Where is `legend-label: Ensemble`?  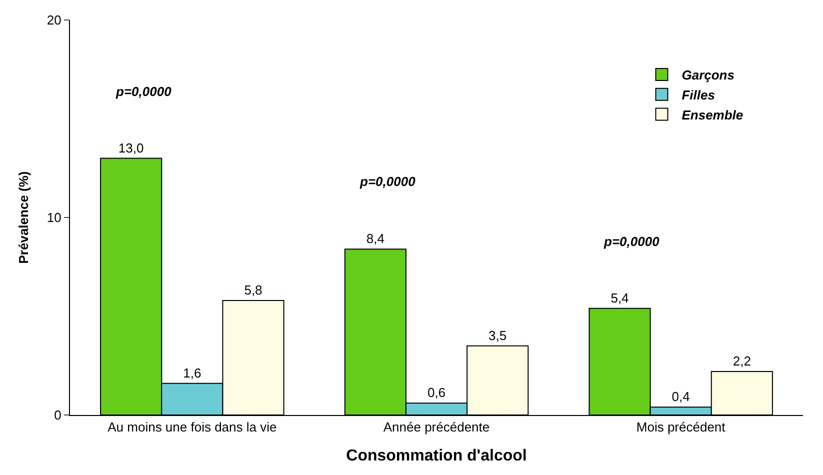
legend-label: Ensemble is located at coordinates (713, 114).